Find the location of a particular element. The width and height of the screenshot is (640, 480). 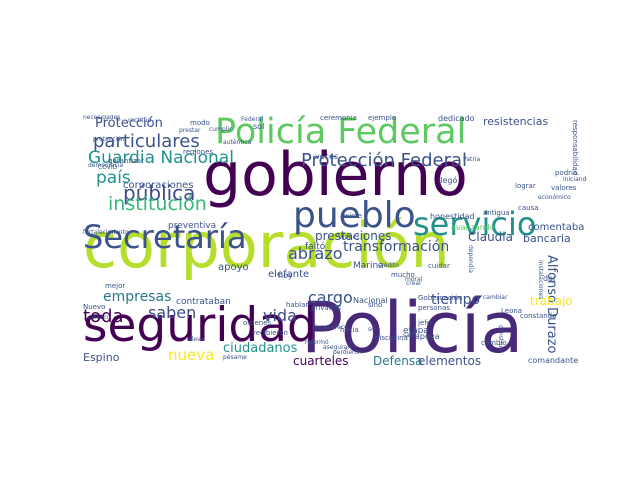

cloud-word: cumplir is located at coordinates (220, 129).